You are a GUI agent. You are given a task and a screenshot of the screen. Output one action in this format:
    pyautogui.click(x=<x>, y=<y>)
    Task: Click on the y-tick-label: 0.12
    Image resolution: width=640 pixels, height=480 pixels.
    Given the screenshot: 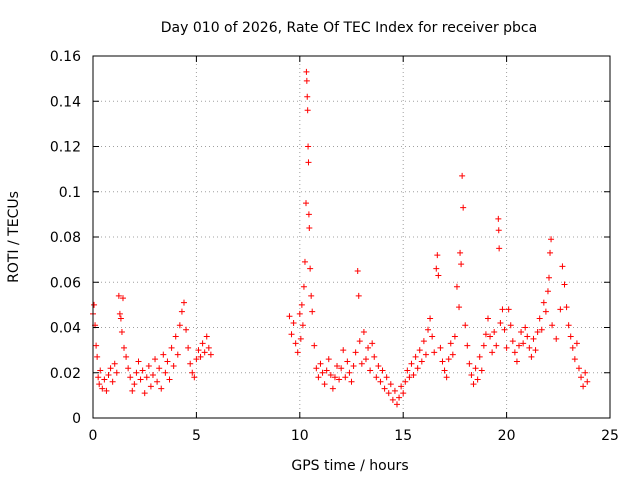 What is the action you would take?
    pyautogui.click(x=65, y=148)
    